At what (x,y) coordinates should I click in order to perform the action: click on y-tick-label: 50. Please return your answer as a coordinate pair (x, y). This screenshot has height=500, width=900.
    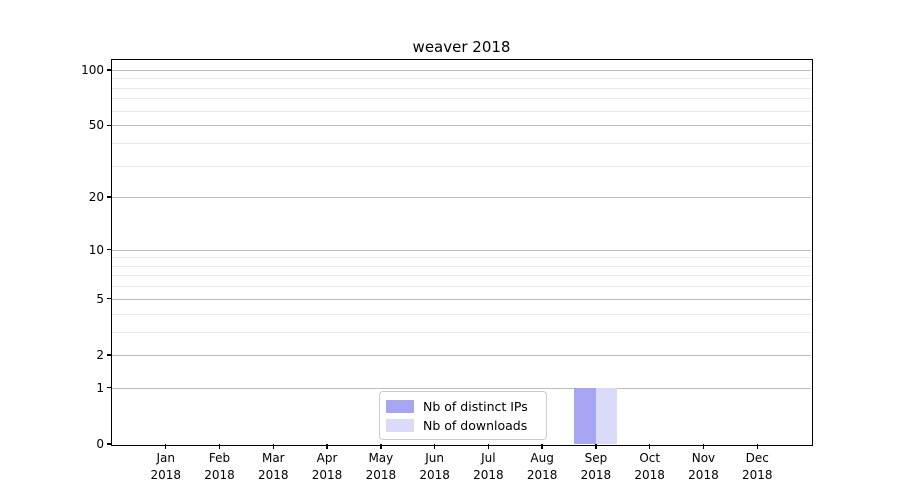
    Looking at the image, I should click on (96, 125).